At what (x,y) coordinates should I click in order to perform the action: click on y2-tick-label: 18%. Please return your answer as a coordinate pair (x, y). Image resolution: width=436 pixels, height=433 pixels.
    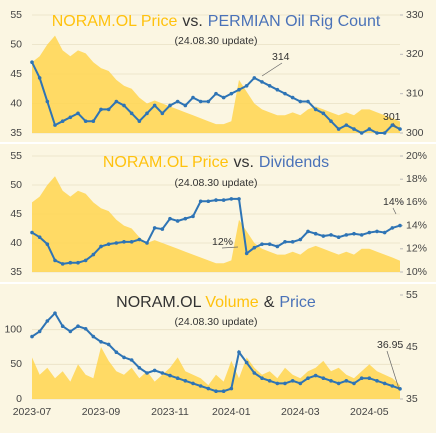
    Looking at the image, I should click on (416, 179).